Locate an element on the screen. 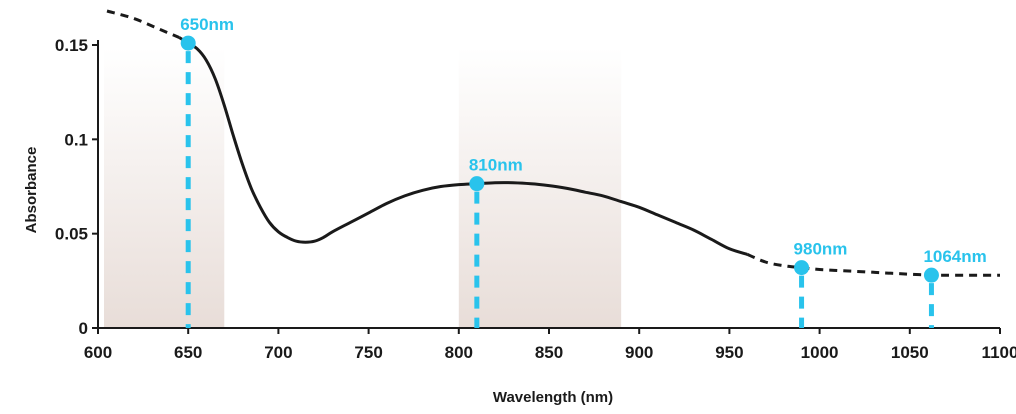 The height and width of the screenshot is (414, 1016). marker-dot-1064nm is located at coordinates (931, 275).